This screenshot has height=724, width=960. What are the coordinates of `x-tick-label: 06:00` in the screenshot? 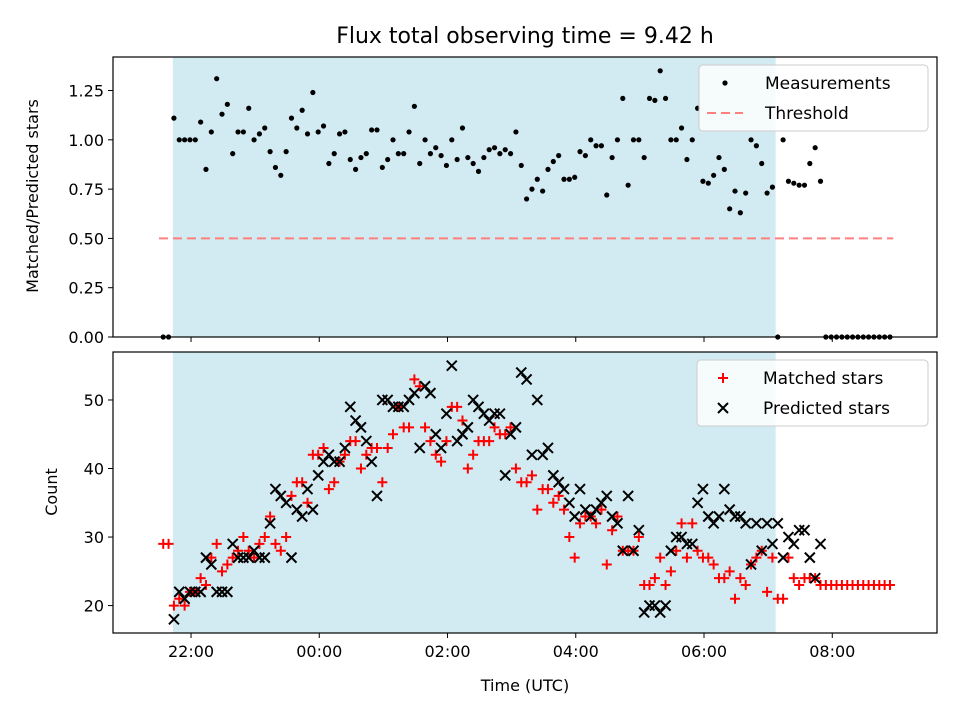 It's located at (704, 651).